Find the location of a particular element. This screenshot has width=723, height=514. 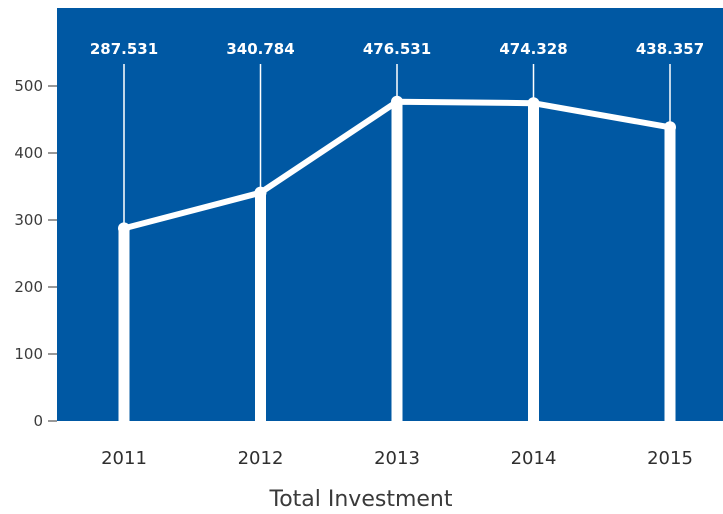

x-tick-label: 2014 is located at coordinates (534, 458).